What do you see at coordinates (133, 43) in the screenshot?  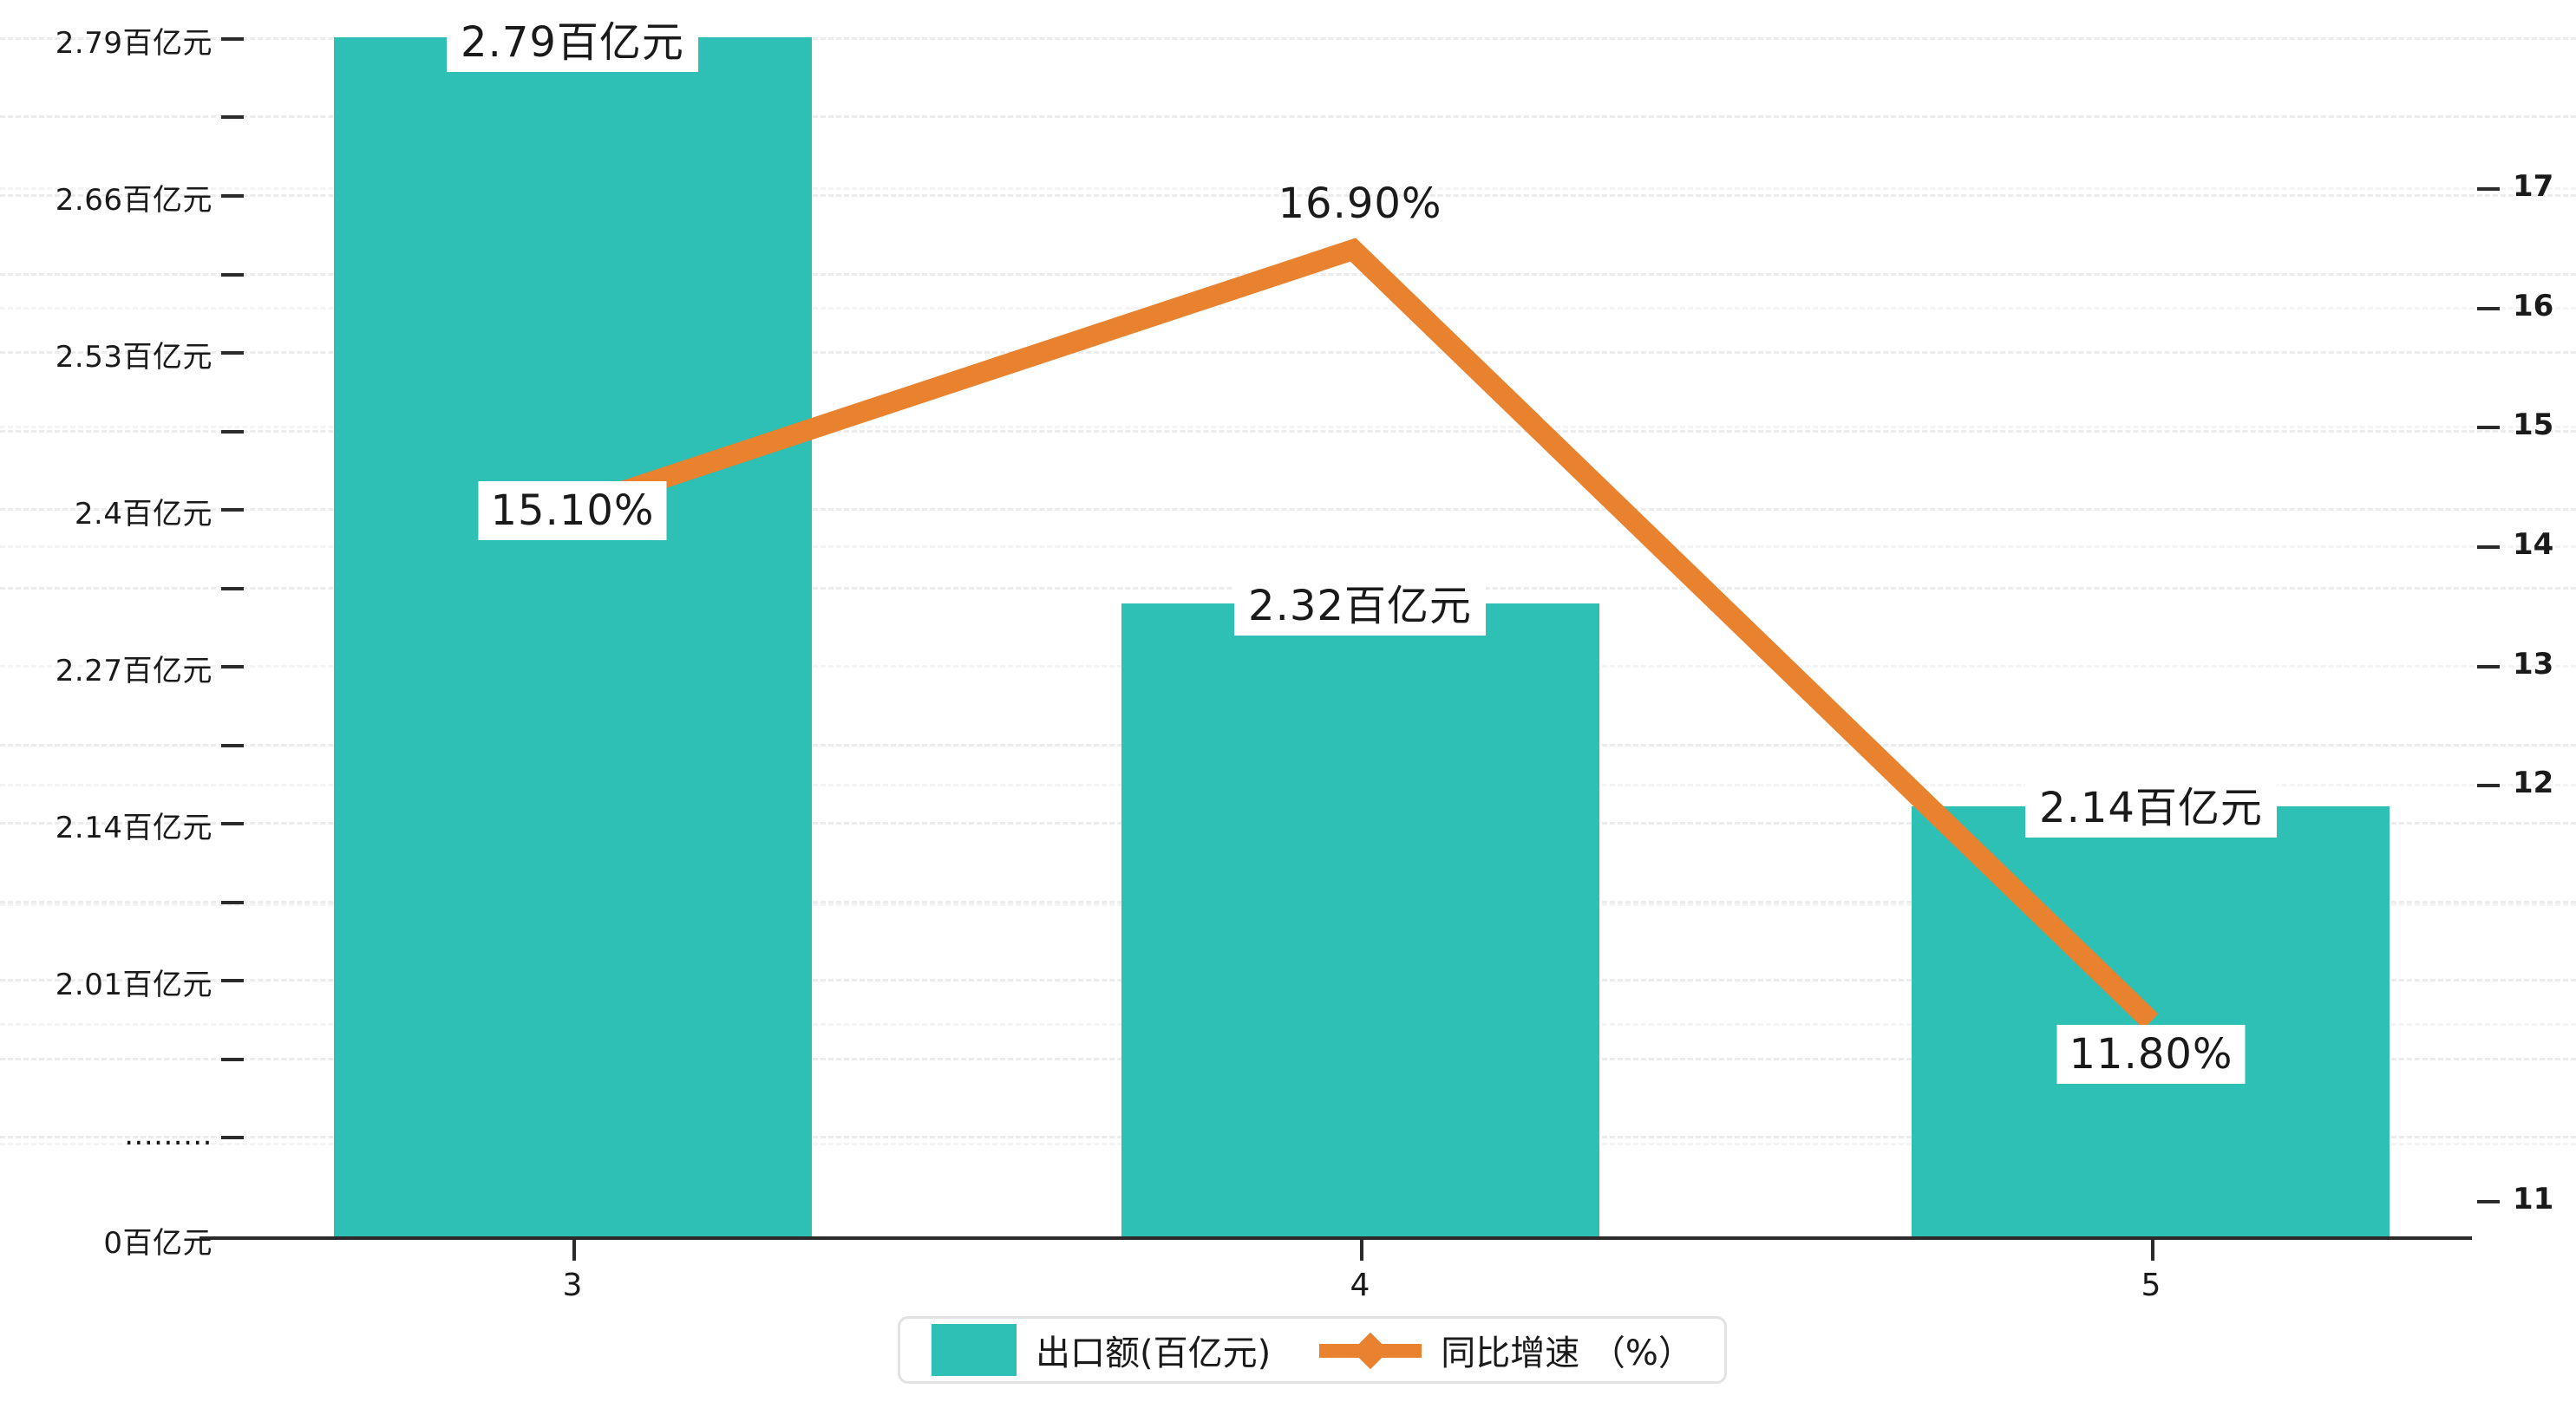 I see `y-axis-left-label-1: 2.79百亿元` at bounding box center [133, 43].